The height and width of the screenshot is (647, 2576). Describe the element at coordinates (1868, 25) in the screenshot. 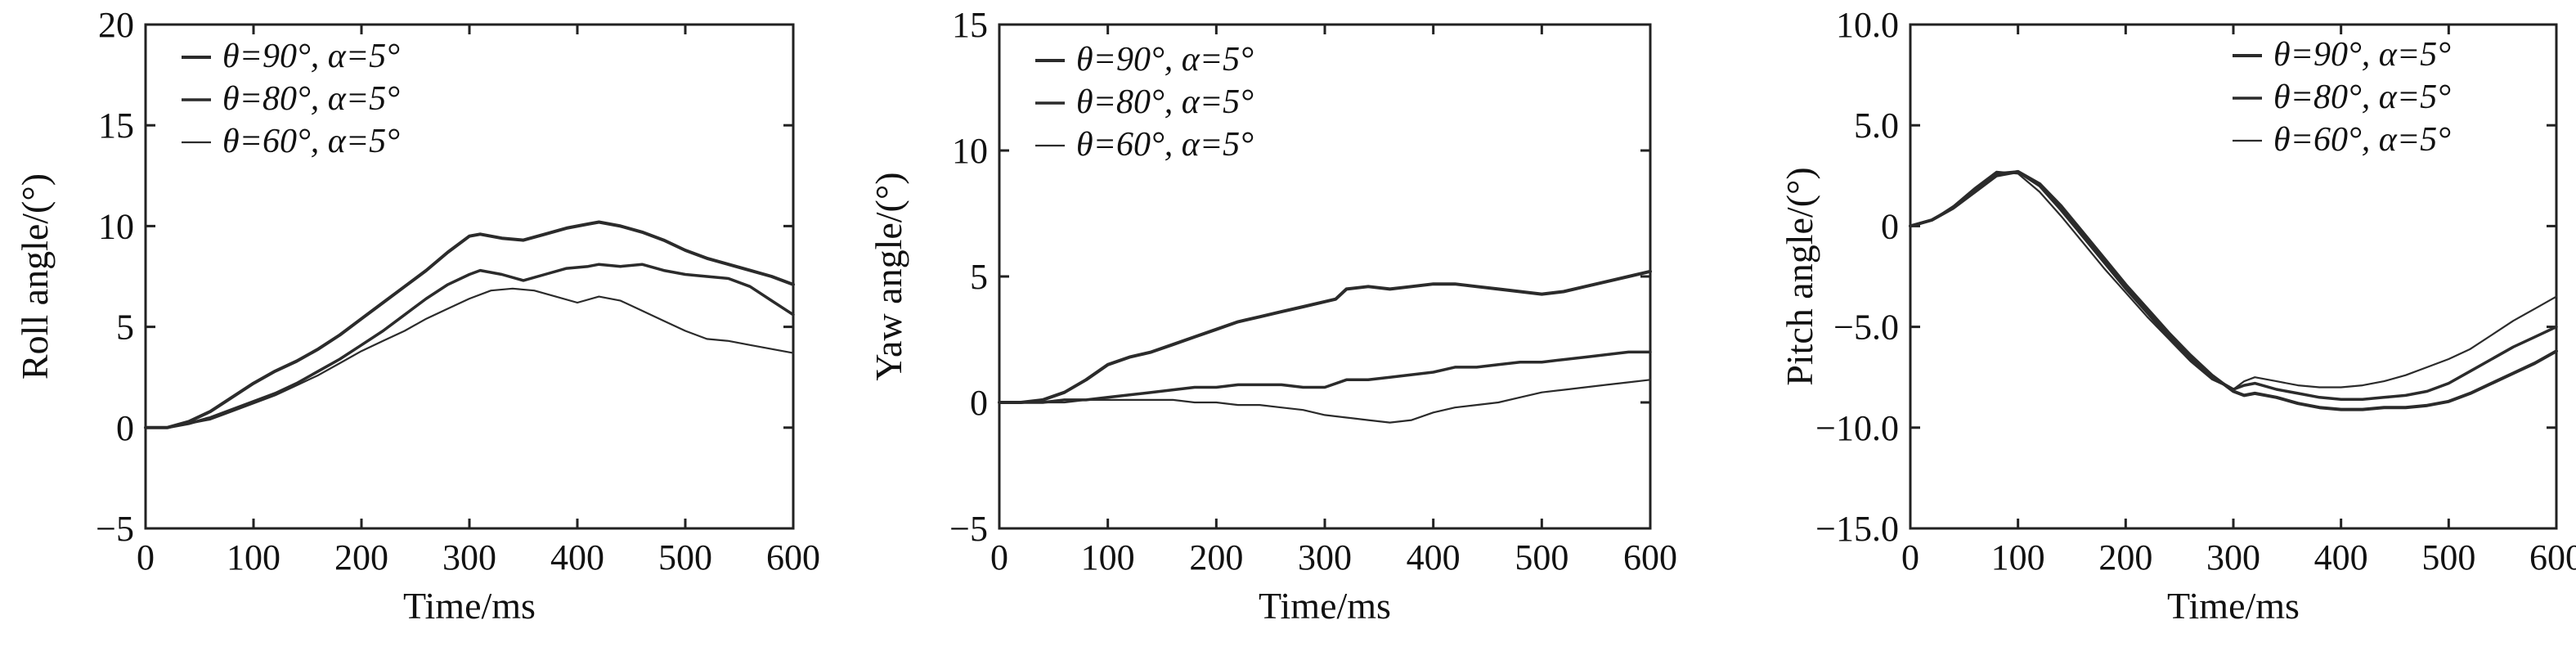

I see `y-tick-label: 10.0` at that location.